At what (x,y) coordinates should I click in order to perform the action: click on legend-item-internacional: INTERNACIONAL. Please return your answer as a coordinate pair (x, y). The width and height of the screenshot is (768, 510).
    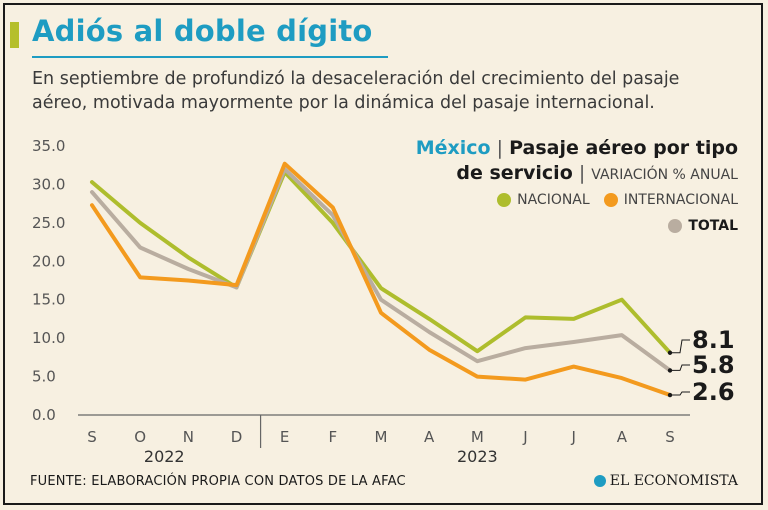
    Looking at the image, I should click on (670, 200).